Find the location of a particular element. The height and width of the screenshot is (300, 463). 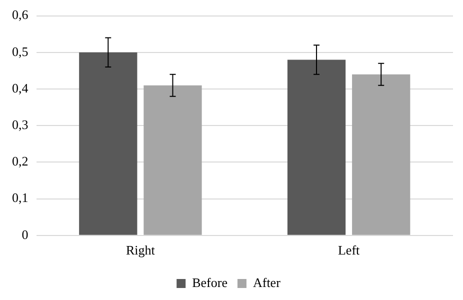

y-tick-label: 0,2 is located at coordinates (20, 161).